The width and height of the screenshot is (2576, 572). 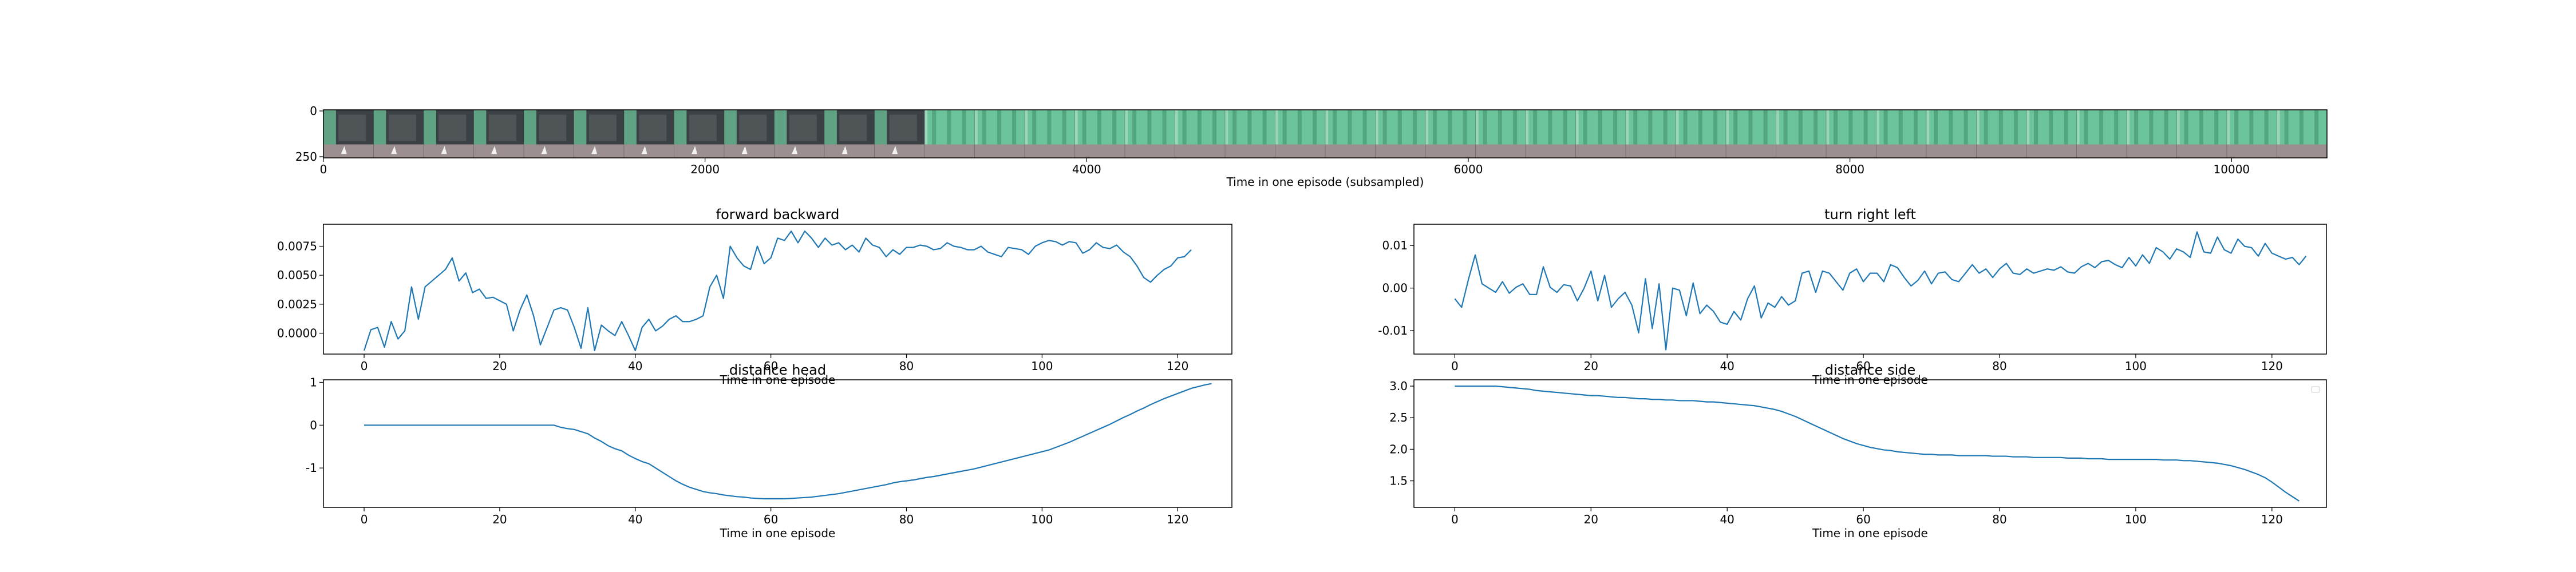 What do you see at coordinates (1395, 288) in the screenshot?
I see `y-tick-label: 0.00` at bounding box center [1395, 288].